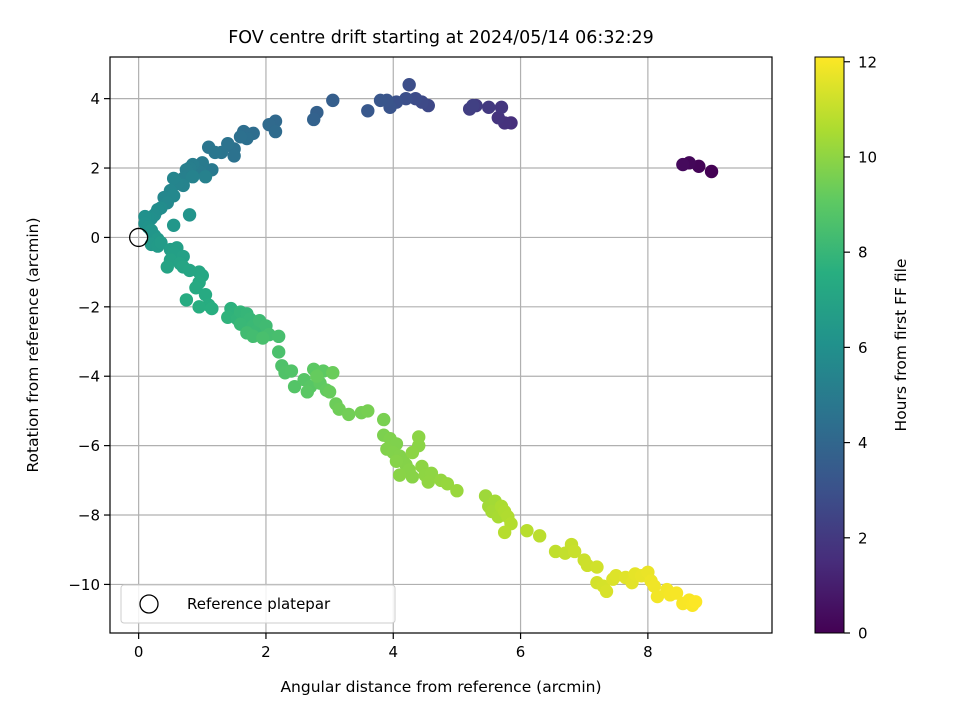 The height and width of the screenshot is (724, 960). I want to click on colorbar-tick-label: 2, so click(863, 538).